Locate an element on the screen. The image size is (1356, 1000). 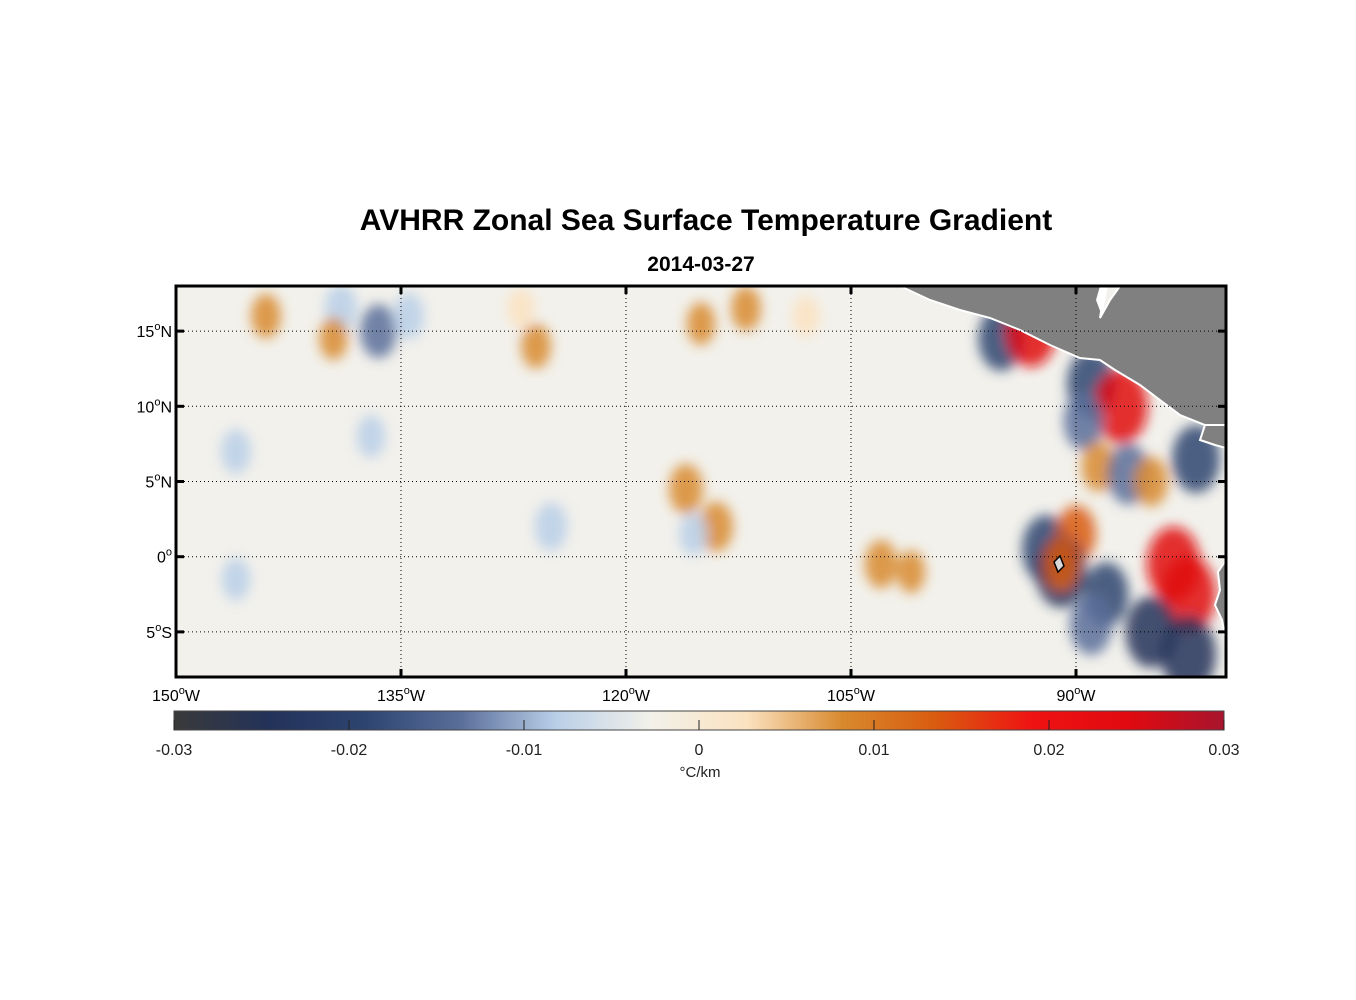
lon-label: 150oW is located at coordinates (176, 695).